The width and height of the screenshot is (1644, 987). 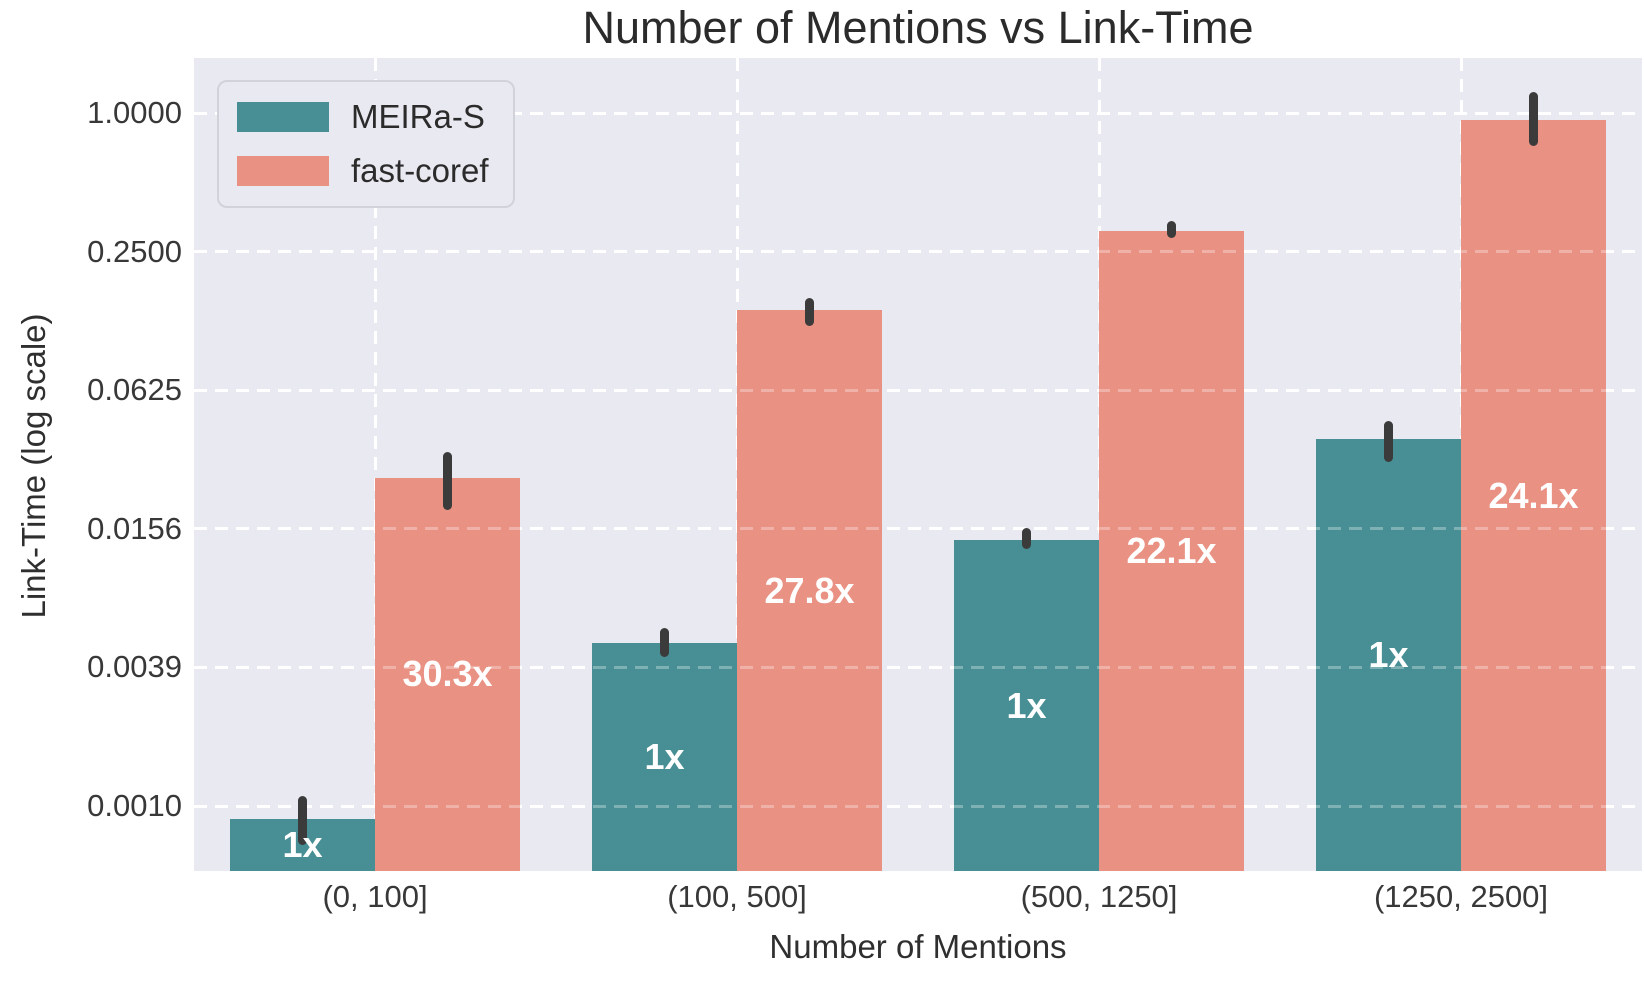 I want to click on y-tick-label: 0.0010, so click(x=134, y=805).